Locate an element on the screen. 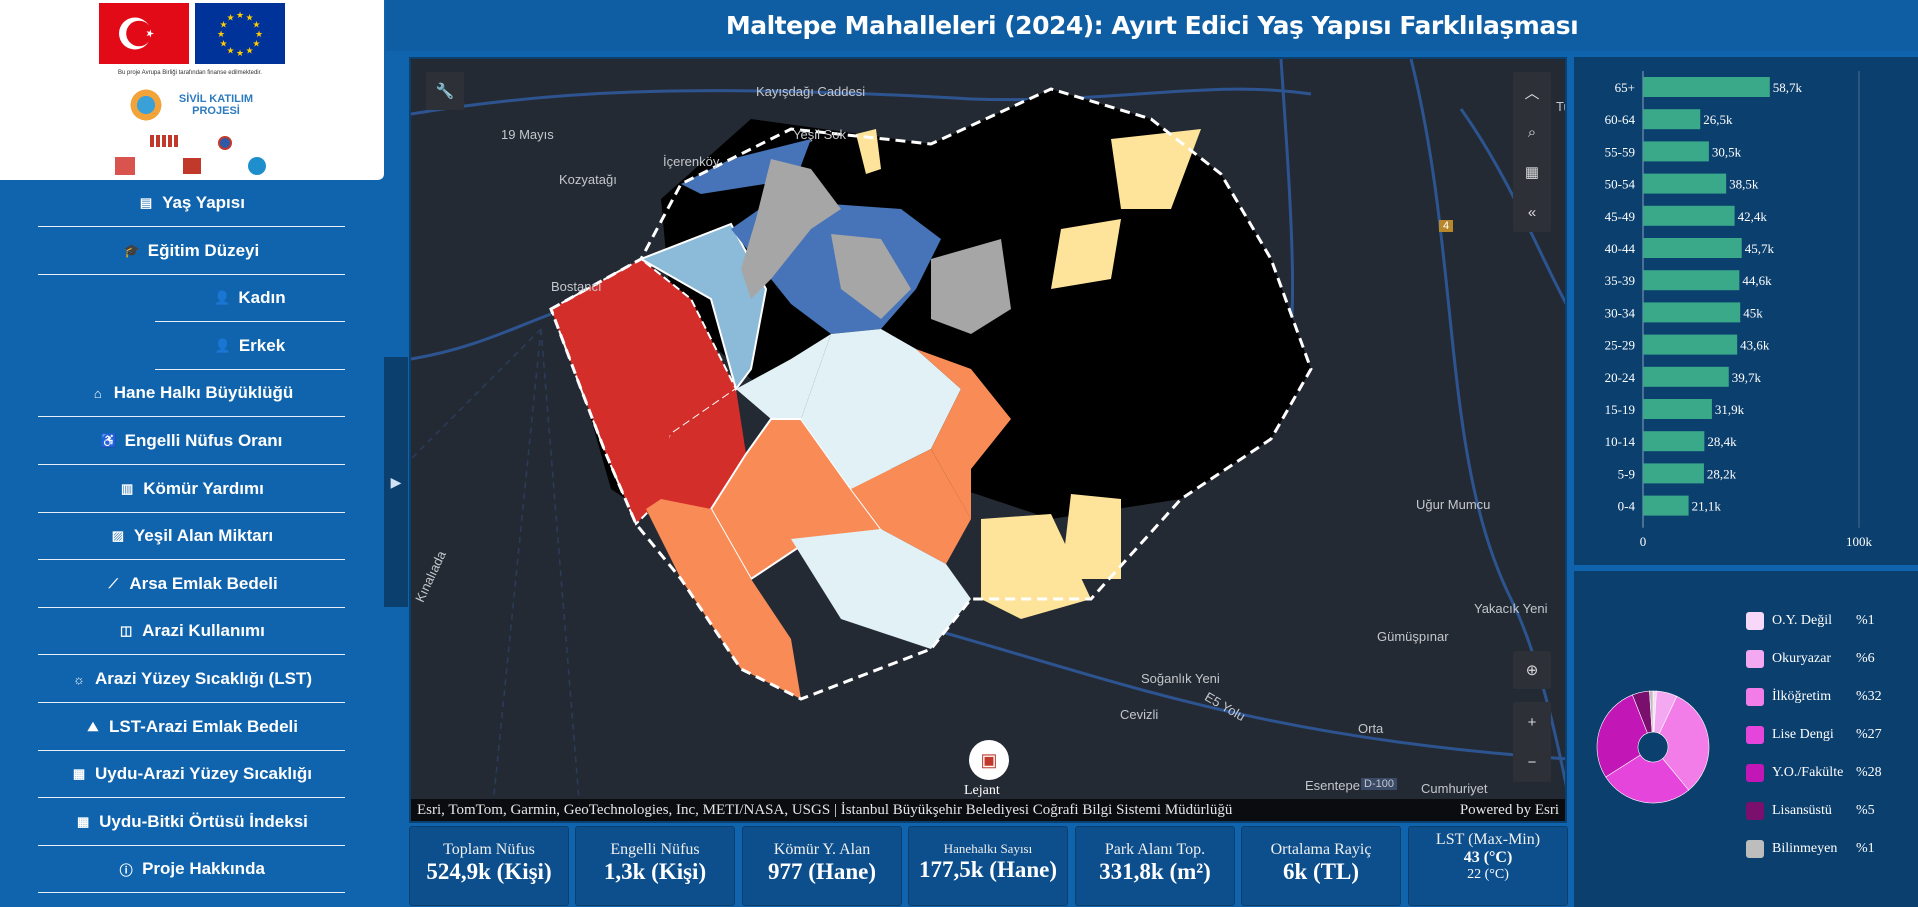 The height and width of the screenshot is (907, 1918). nav-item-2: 🎓 Eğitim Düzeyi is located at coordinates (191, 251).